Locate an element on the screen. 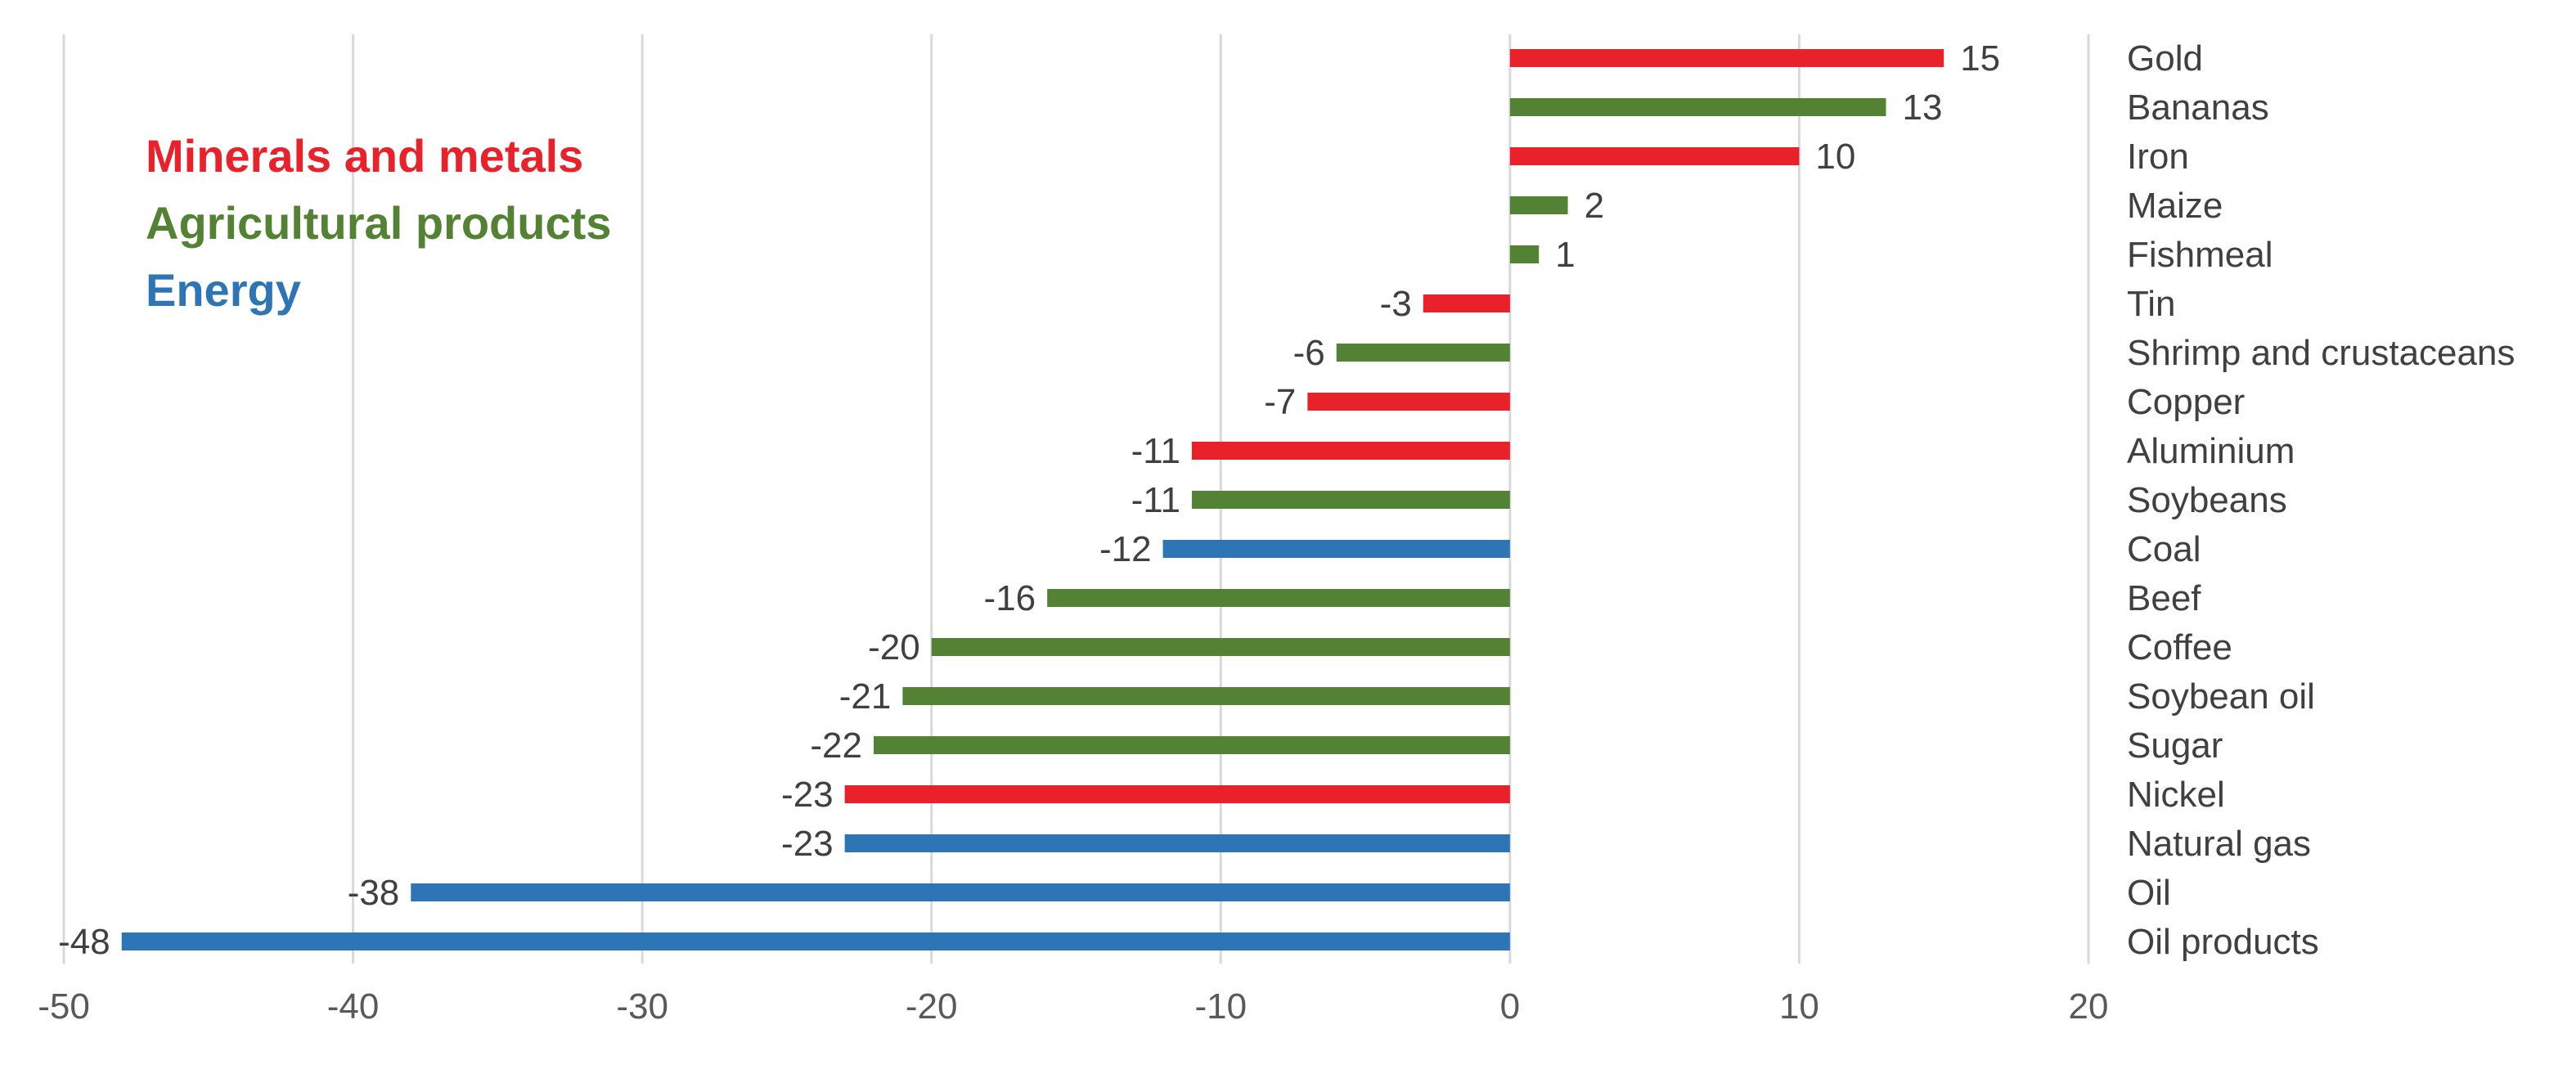 The width and height of the screenshot is (2576, 1065). bar-soybeans is located at coordinates (1351, 500).